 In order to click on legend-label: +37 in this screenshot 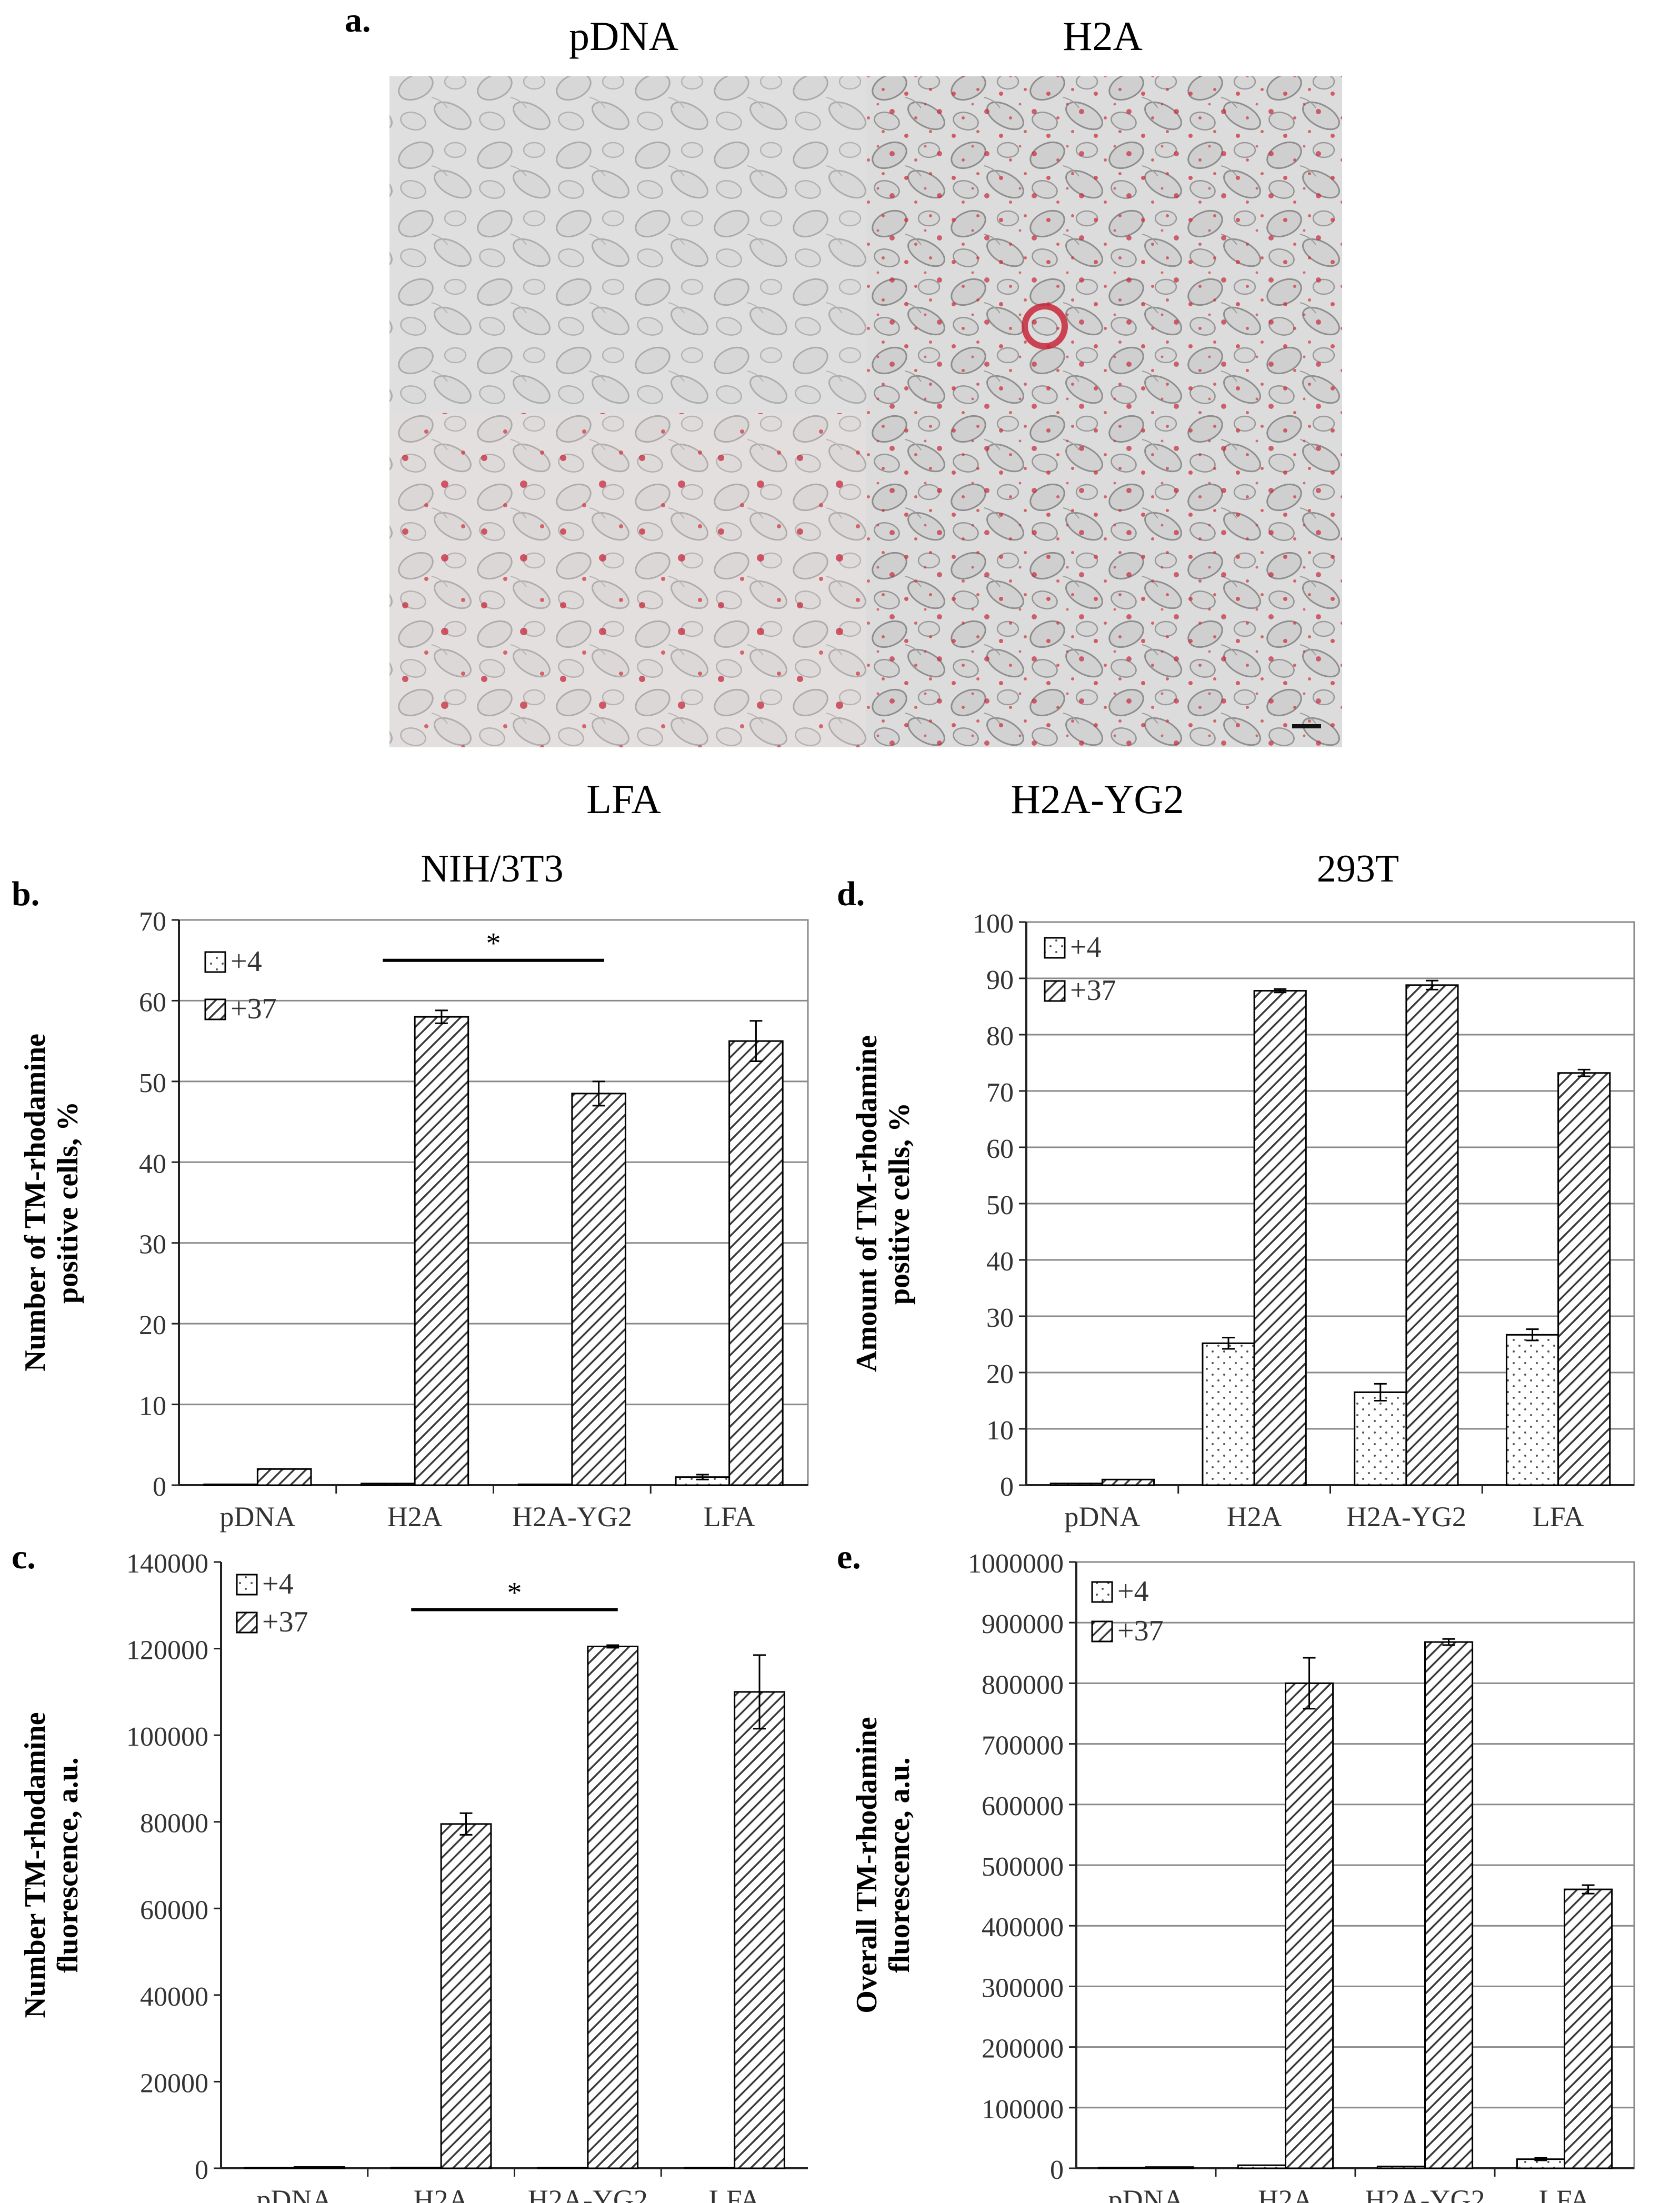, I will do `click(1093, 990)`.